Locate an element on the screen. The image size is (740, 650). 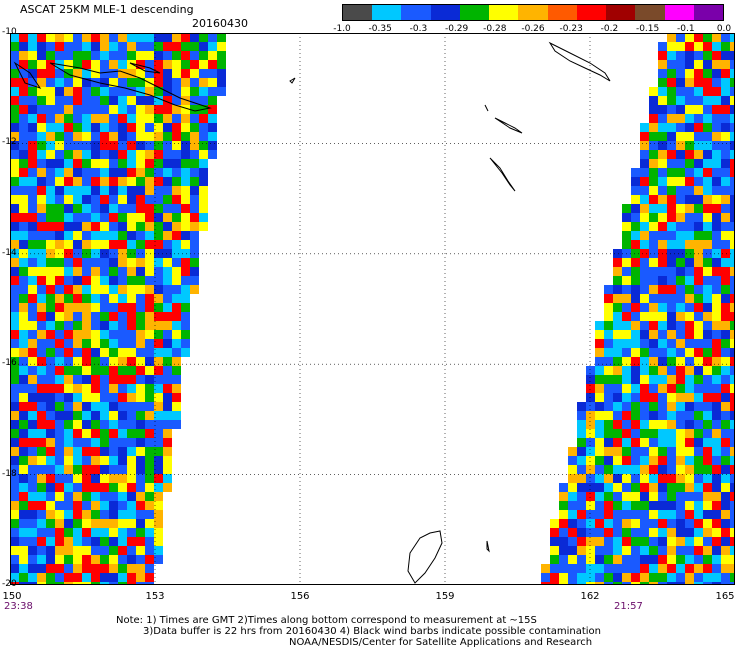
color-scale-label: -0.26 is located at coordinates (533, 29).